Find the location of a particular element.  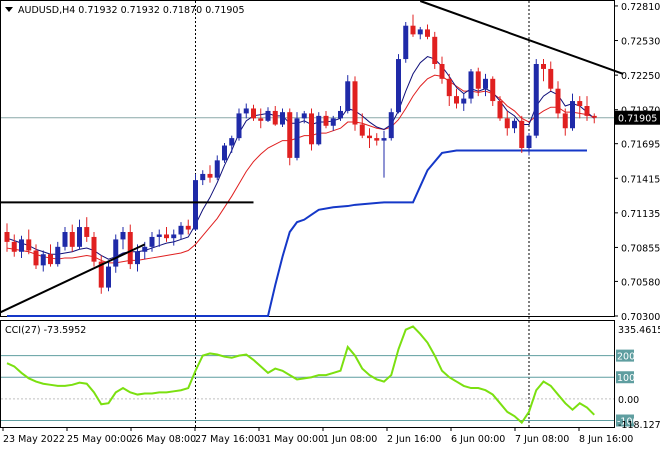

cci-tick-label: 100 is located at coordinates (626, 378).